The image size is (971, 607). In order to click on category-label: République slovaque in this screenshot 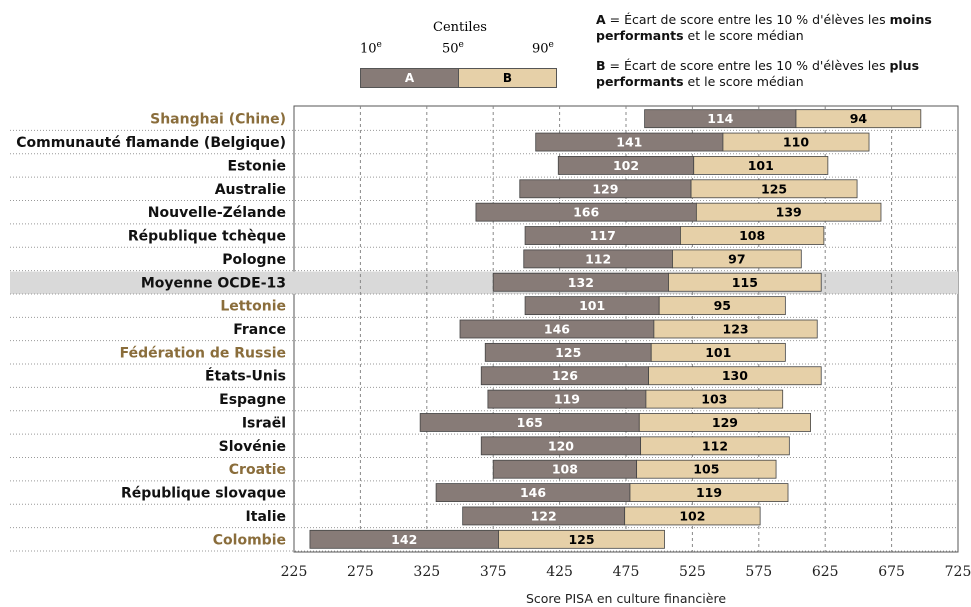, I will do `click(203, 494)`.